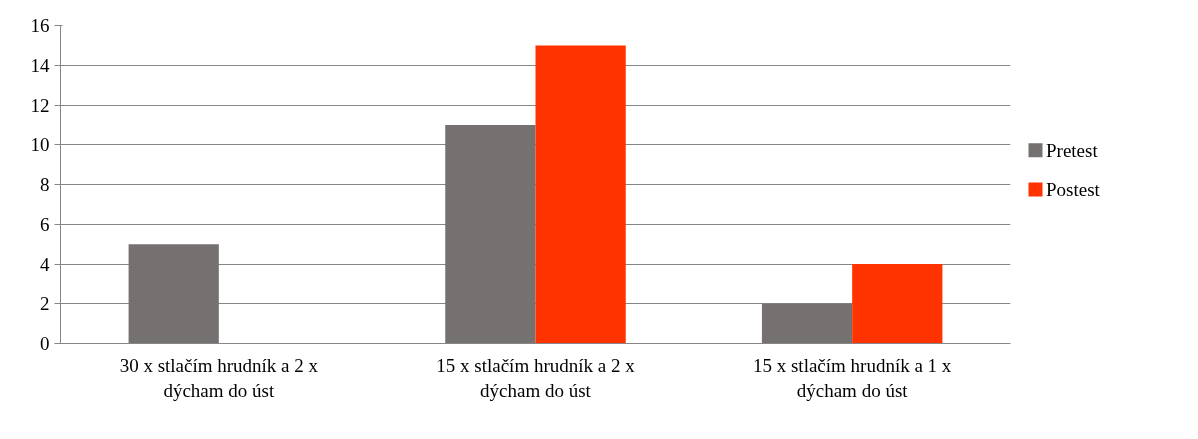 The image size is (1198, 439). I want to click on y-tick-label: 10, so click(40, 145).